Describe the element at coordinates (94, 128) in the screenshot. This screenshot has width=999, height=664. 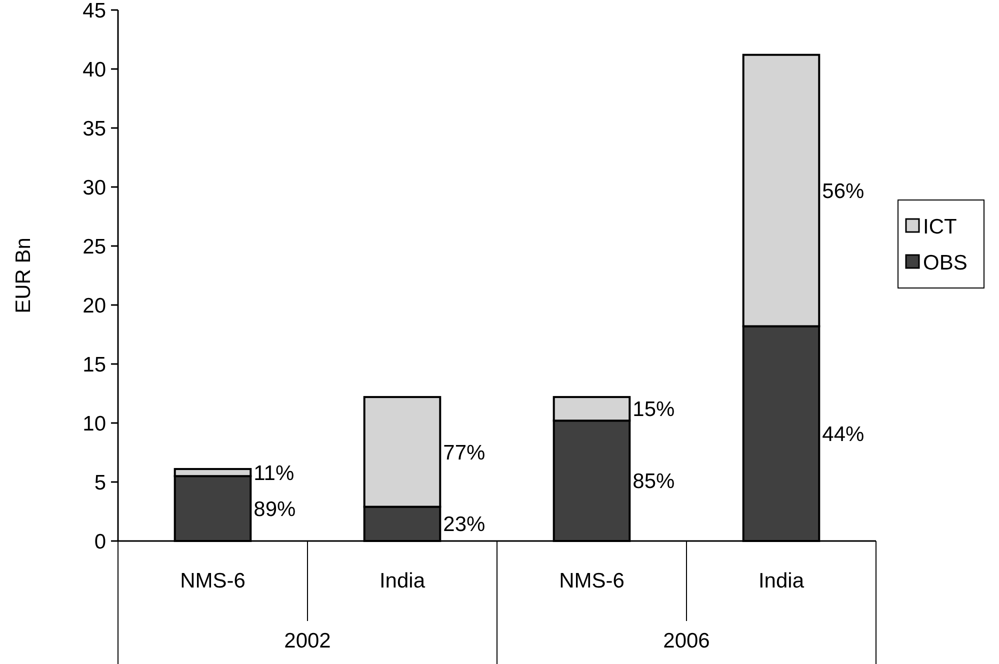
I see `y-tick-label: 35` at that location.